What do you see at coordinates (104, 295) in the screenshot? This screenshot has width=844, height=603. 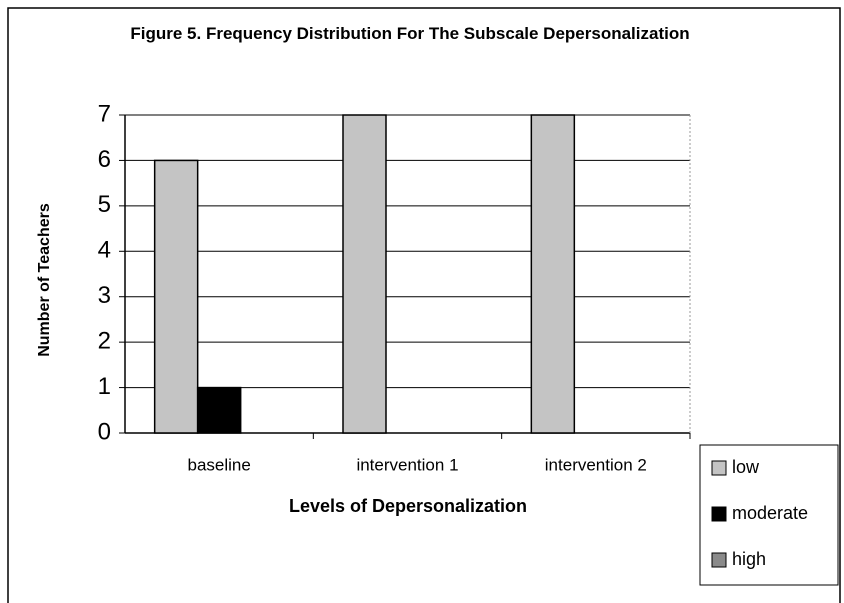 I see `y-tick-label: 3` at bounding box center [104, 295].